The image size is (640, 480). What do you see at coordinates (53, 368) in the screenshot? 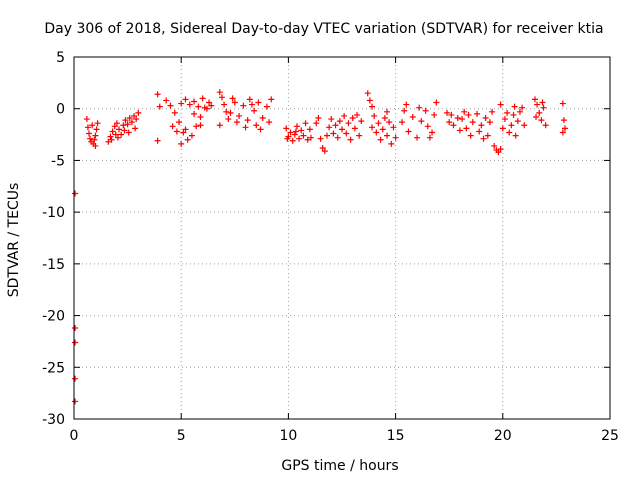
I see `y-tick-label: -25` at bounding box center [53, 368].